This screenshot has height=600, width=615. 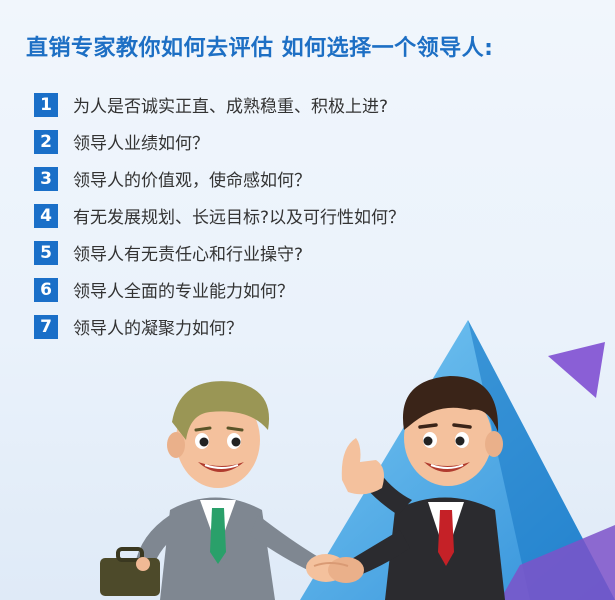 I want to click on purple-triangle-shape, so click(x=576, y=370).